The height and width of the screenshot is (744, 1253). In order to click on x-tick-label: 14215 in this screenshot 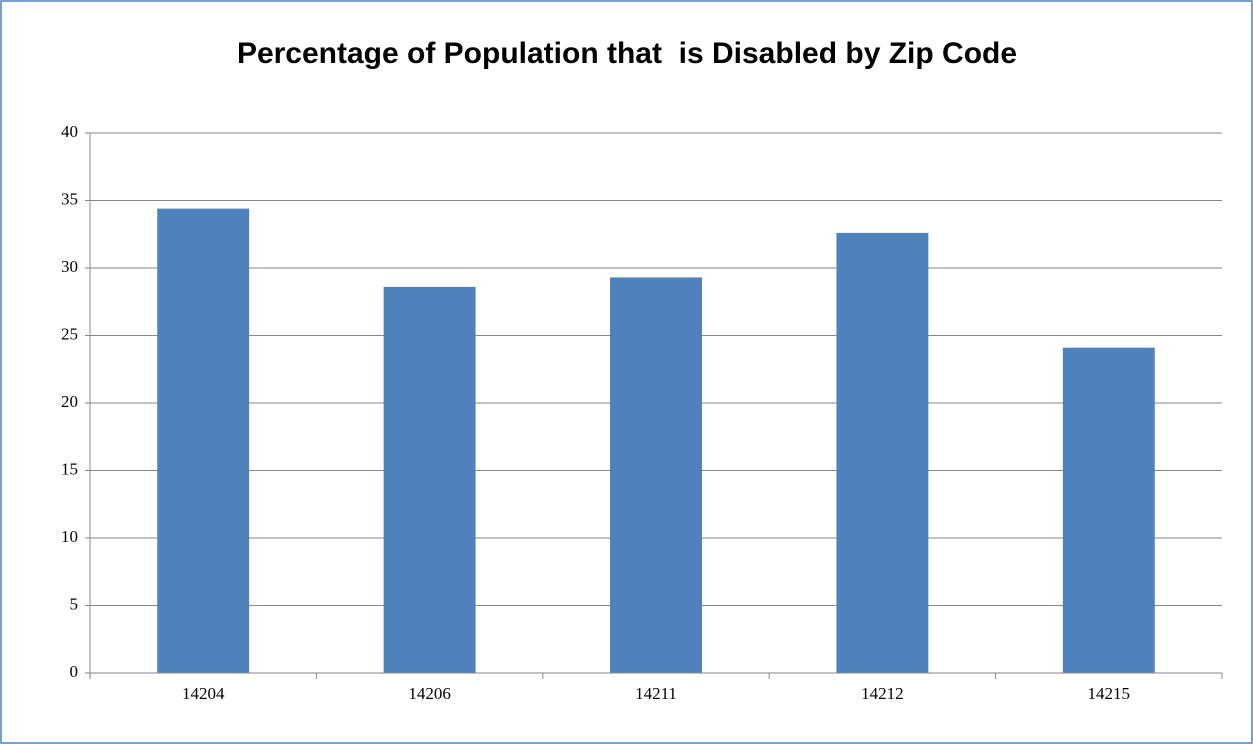, I will do `click(1109, 693)`.